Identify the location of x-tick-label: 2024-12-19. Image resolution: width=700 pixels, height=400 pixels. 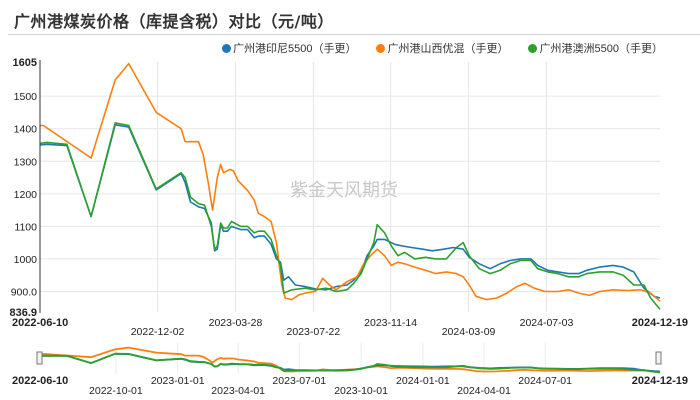
(660, 323).